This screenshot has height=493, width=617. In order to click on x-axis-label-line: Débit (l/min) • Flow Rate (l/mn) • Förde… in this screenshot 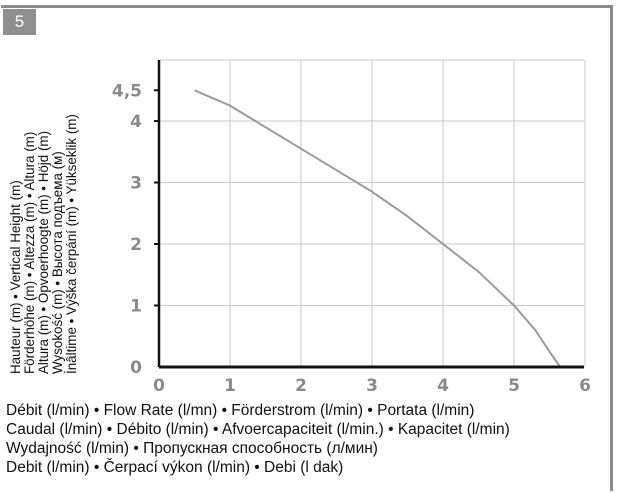, I will do `click(240, 410)`.